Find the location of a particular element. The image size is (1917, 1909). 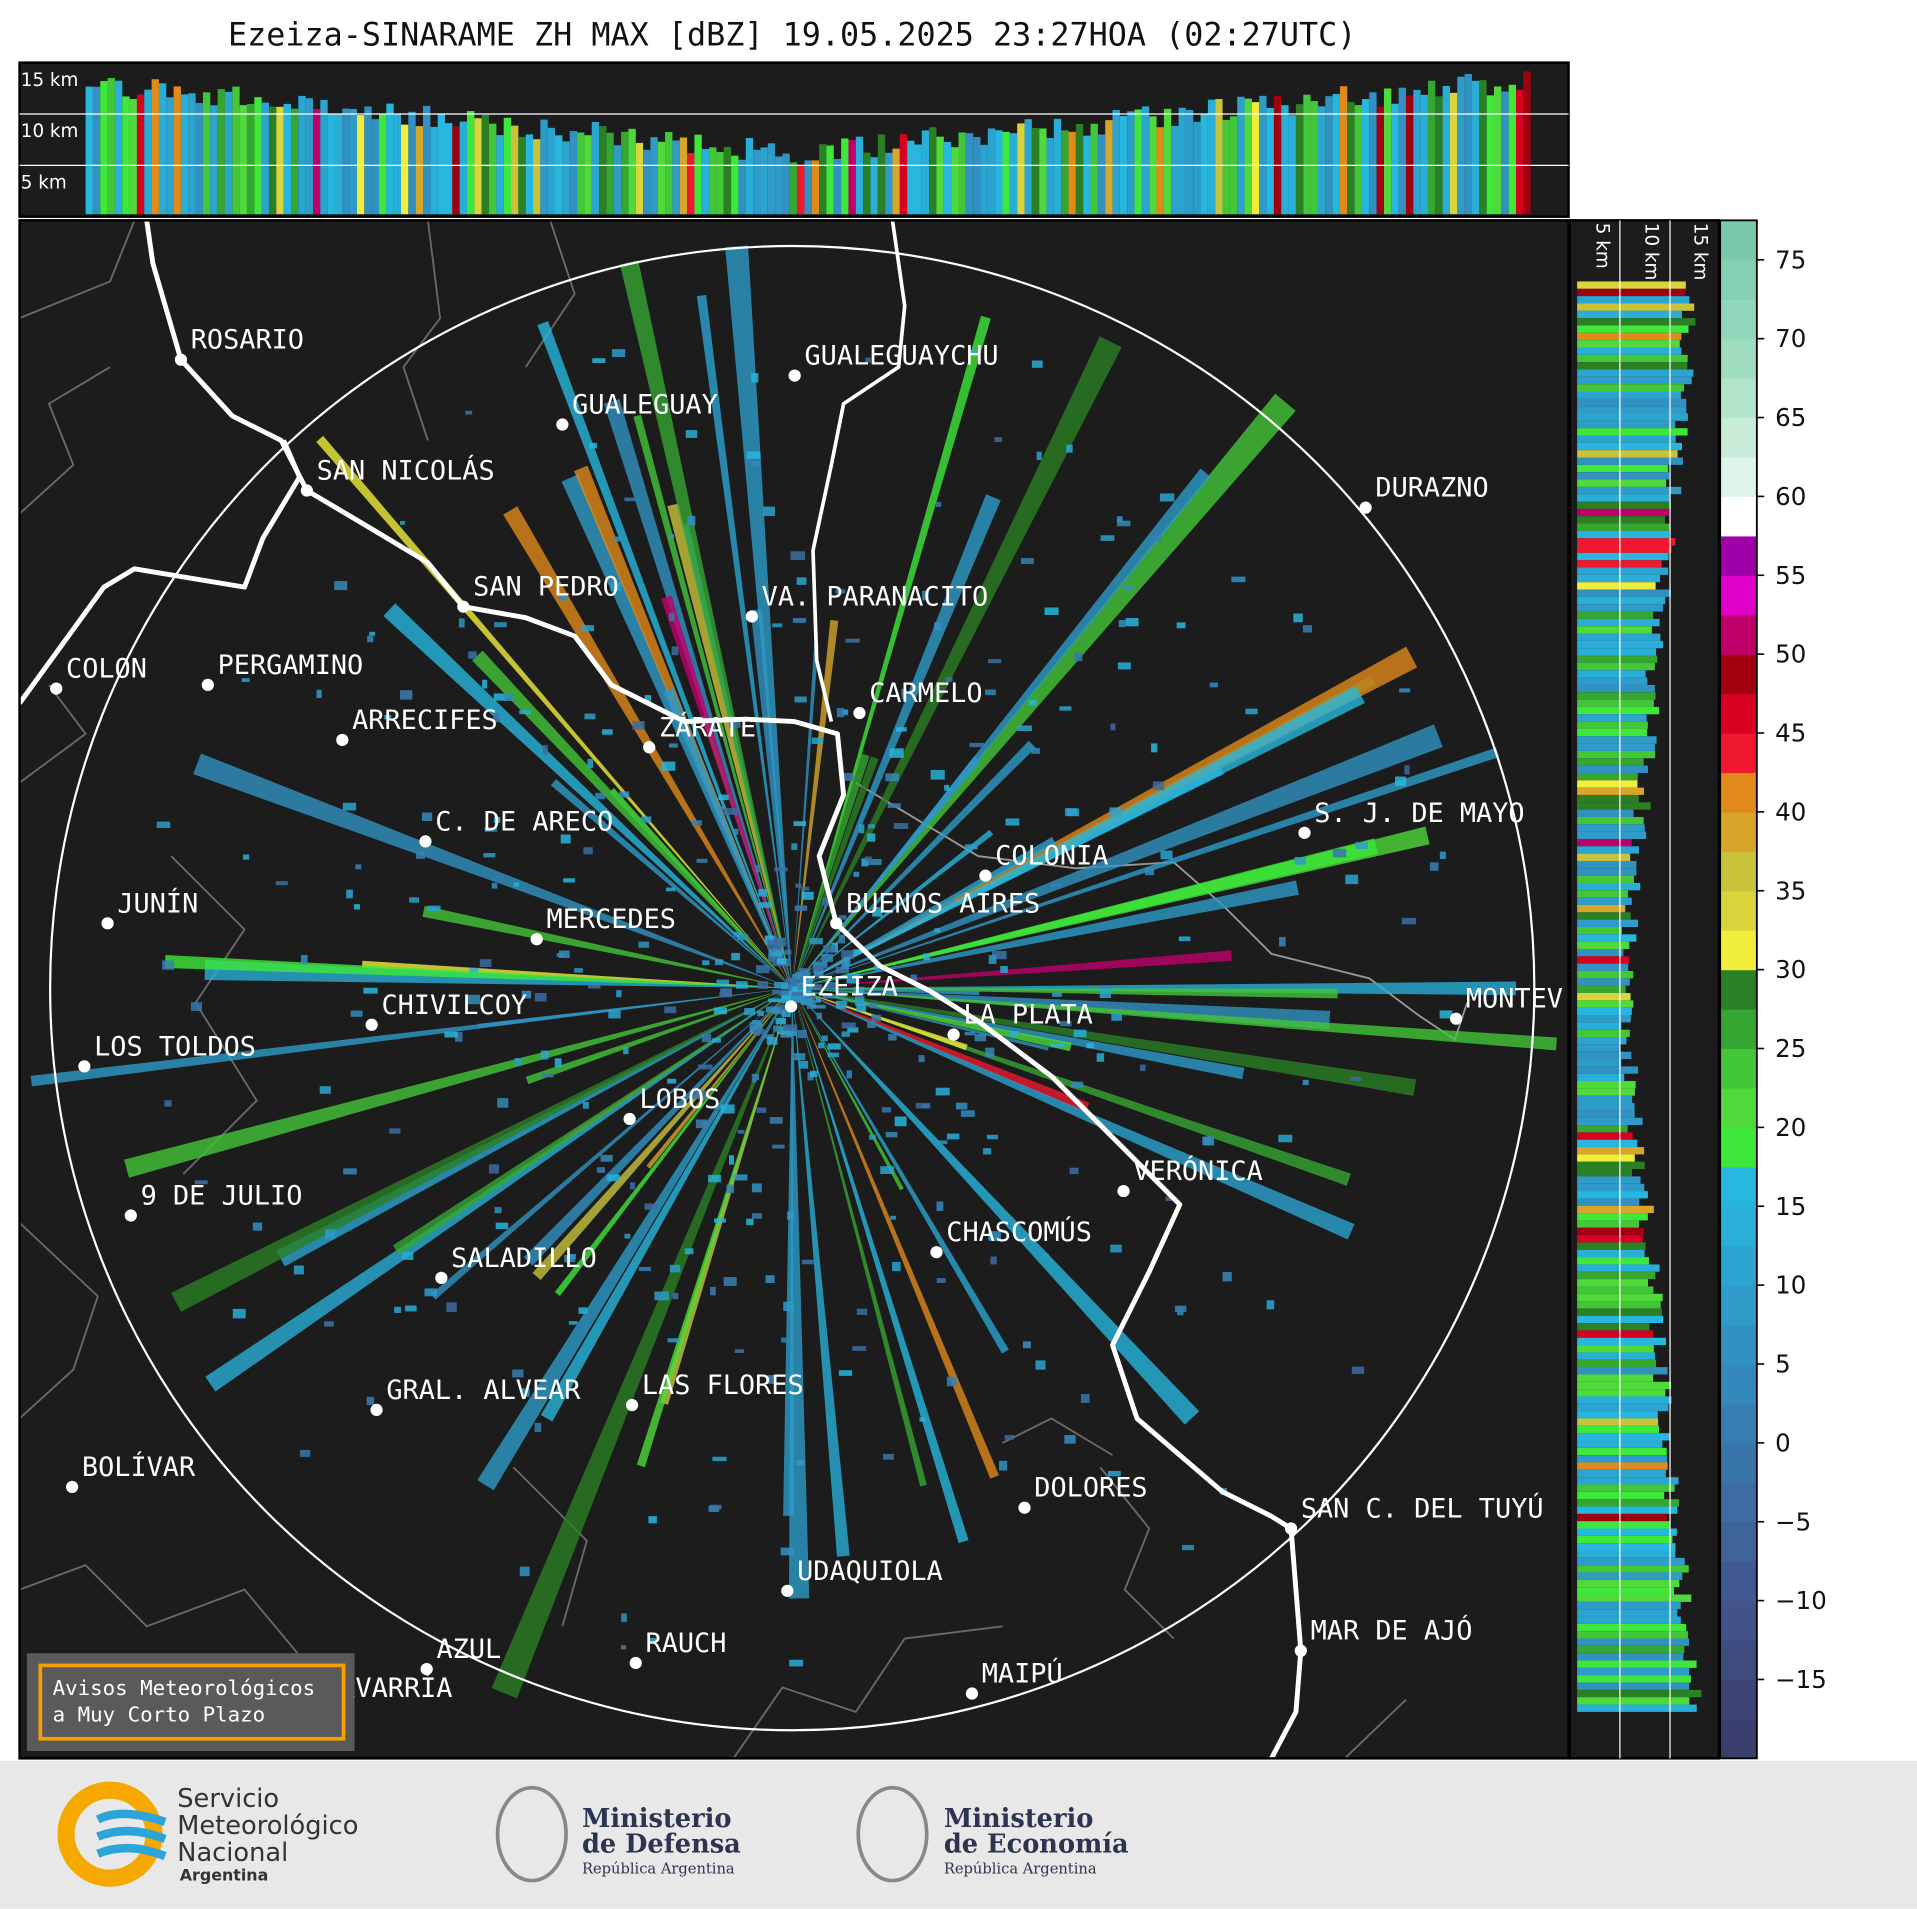

city-label: C. DE ARECO is located at coordinates (524, 821).